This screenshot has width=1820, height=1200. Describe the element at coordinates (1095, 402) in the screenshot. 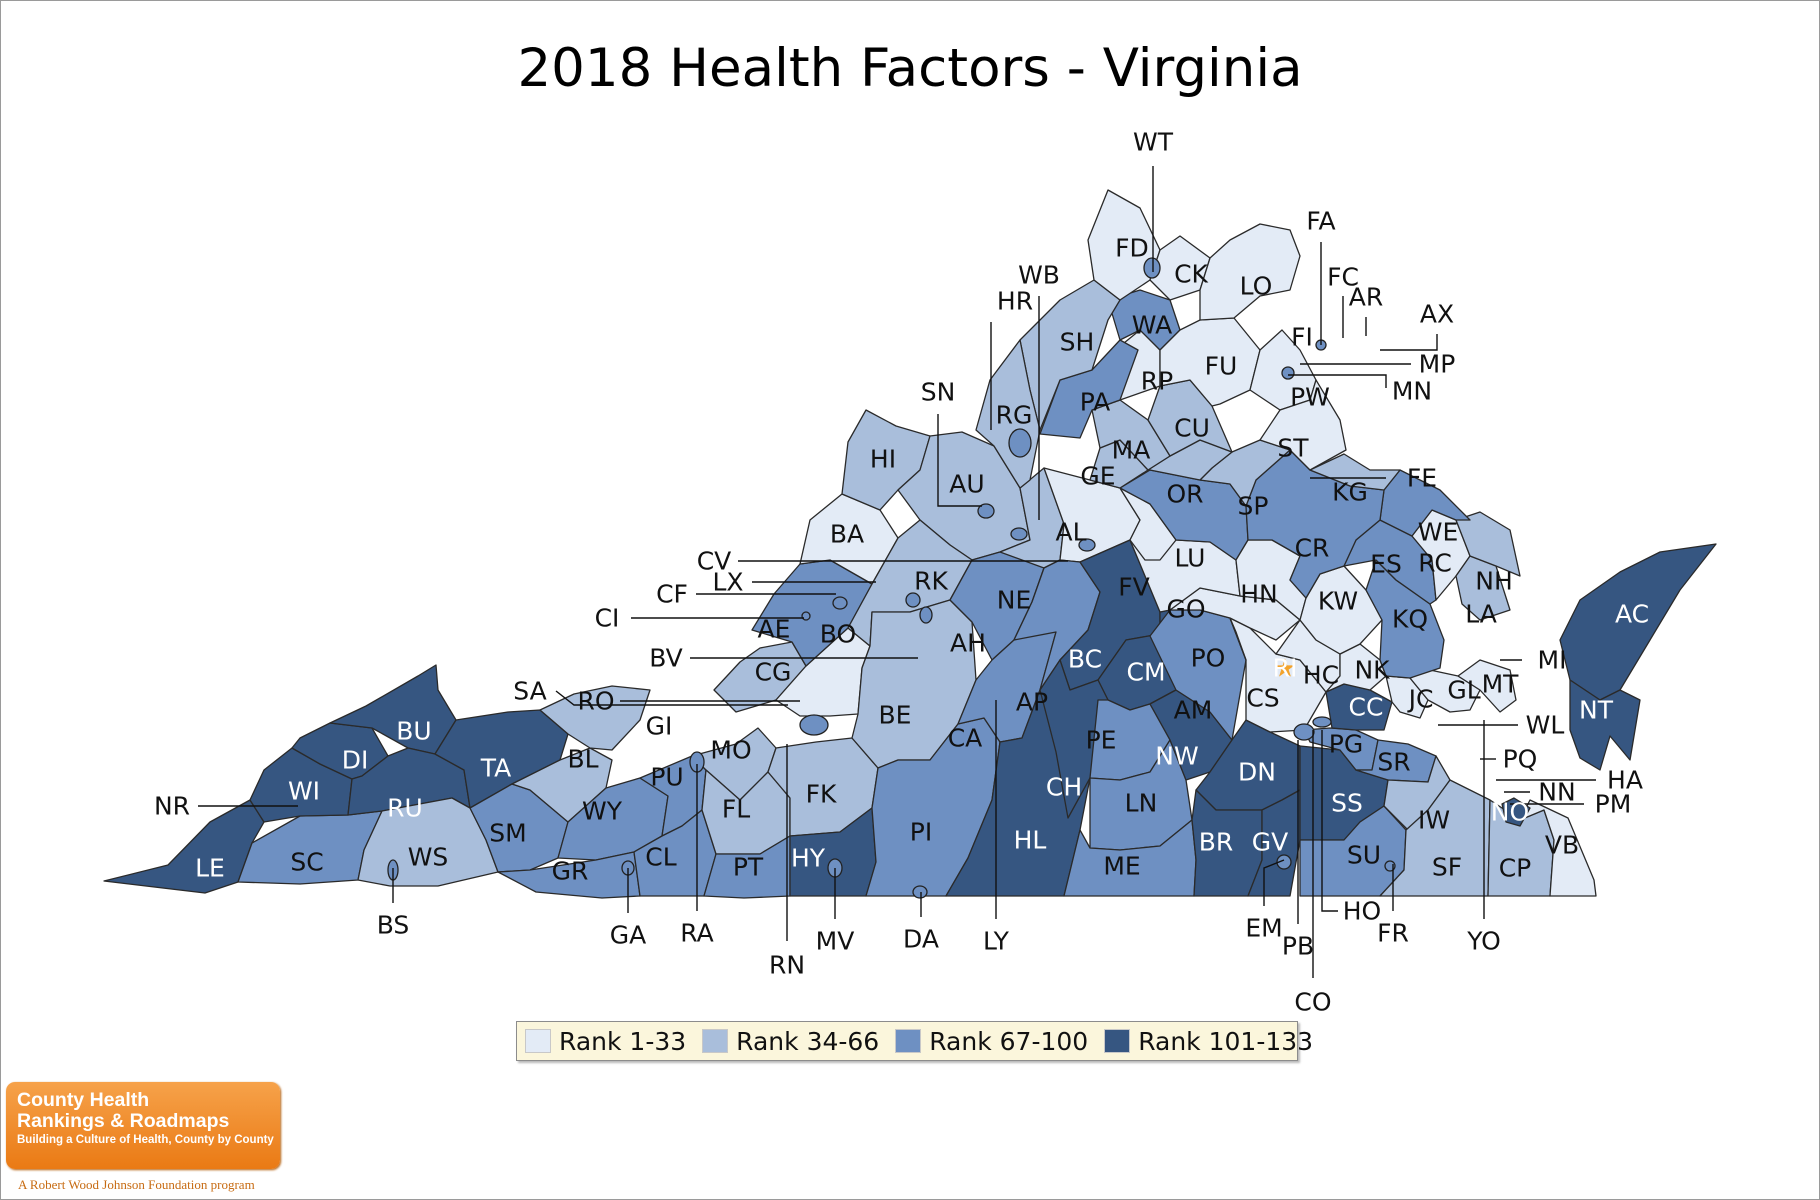

I see `county-label-pa: PA` at that location.